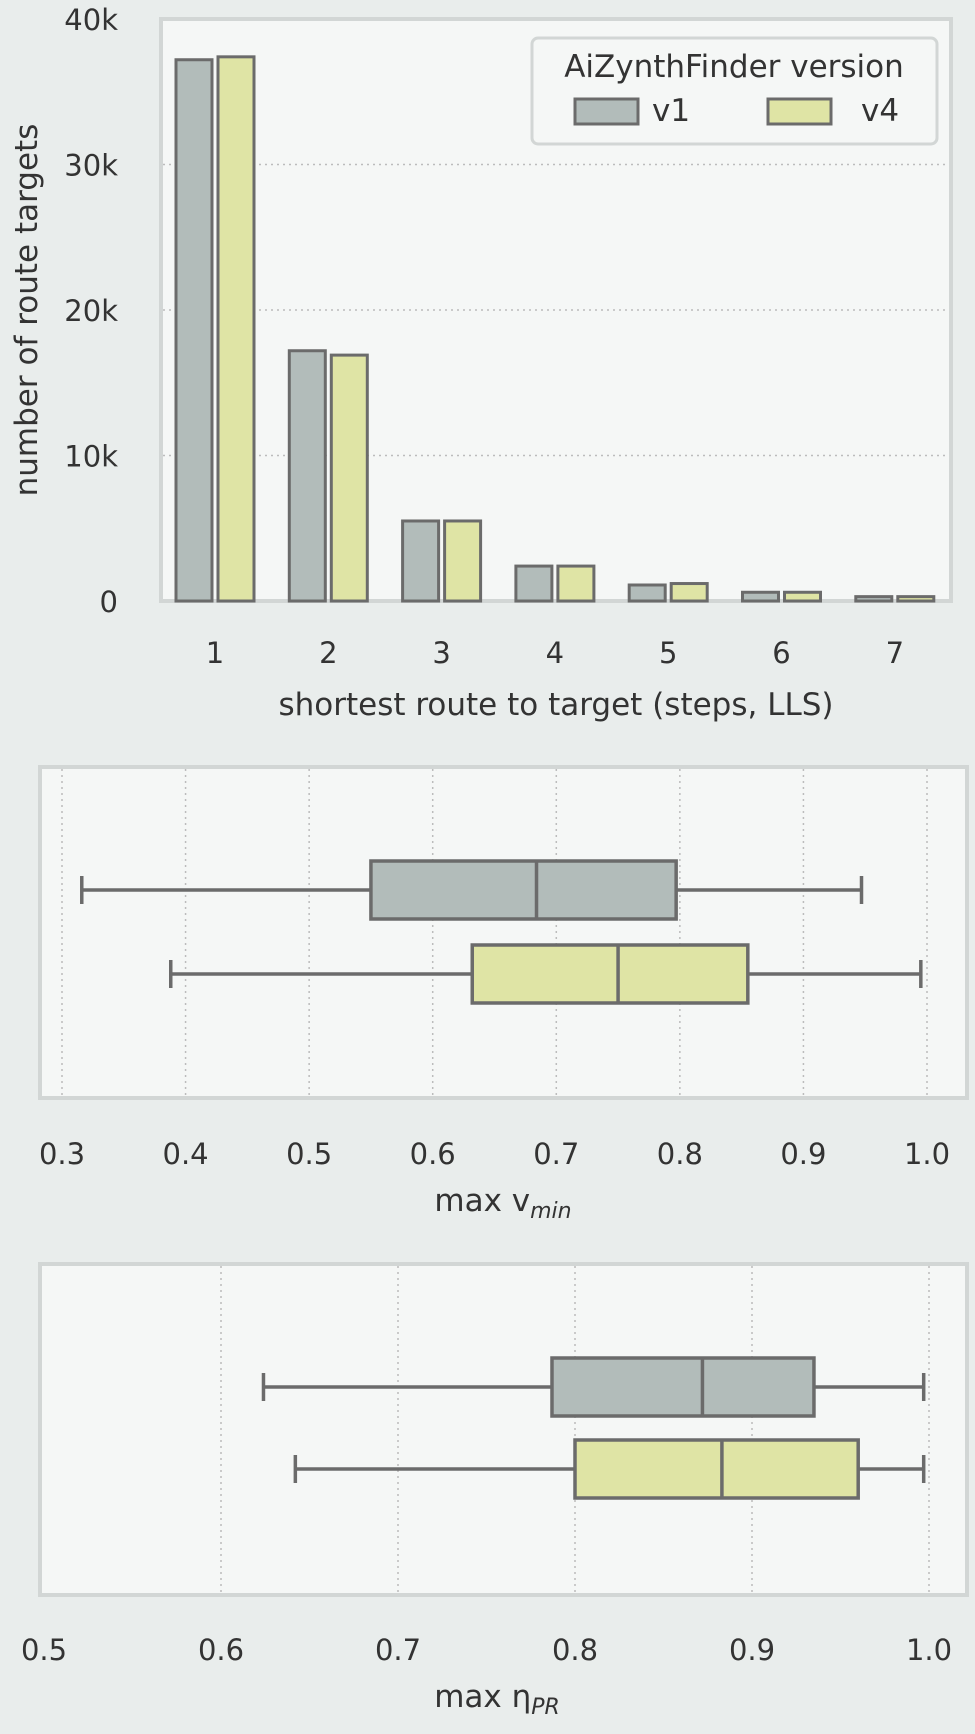  I want to click on vmin-label-sub: min, so click(551, 1211).